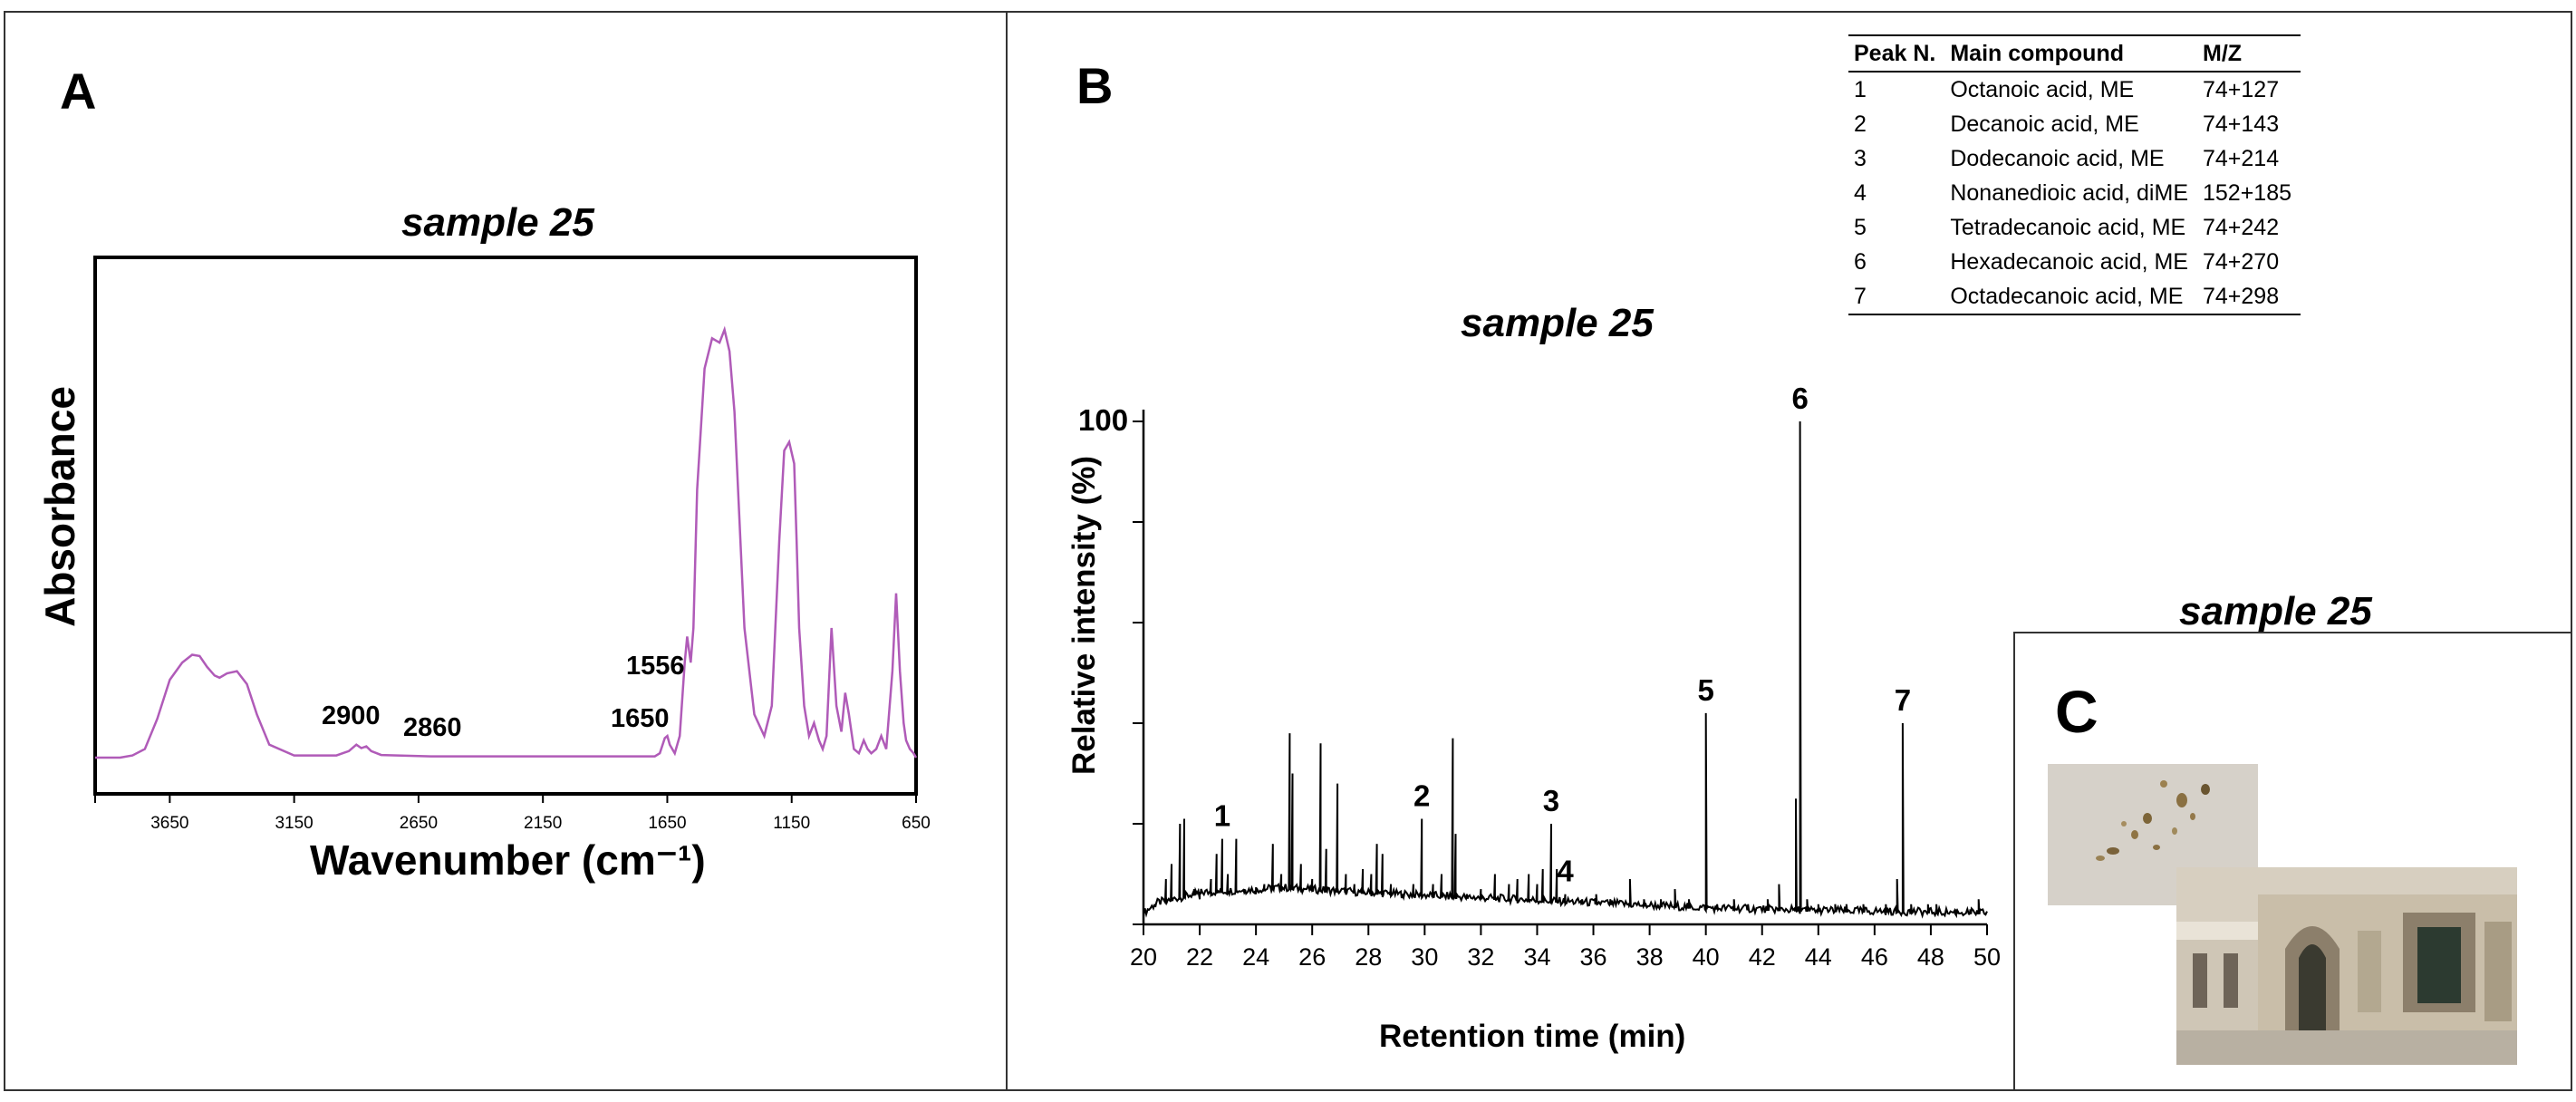 The image size is (2576, 1102). Describe the element at coordinates (1095, 85) in the screenshot. I see `panel-b-letter: B` at that location.